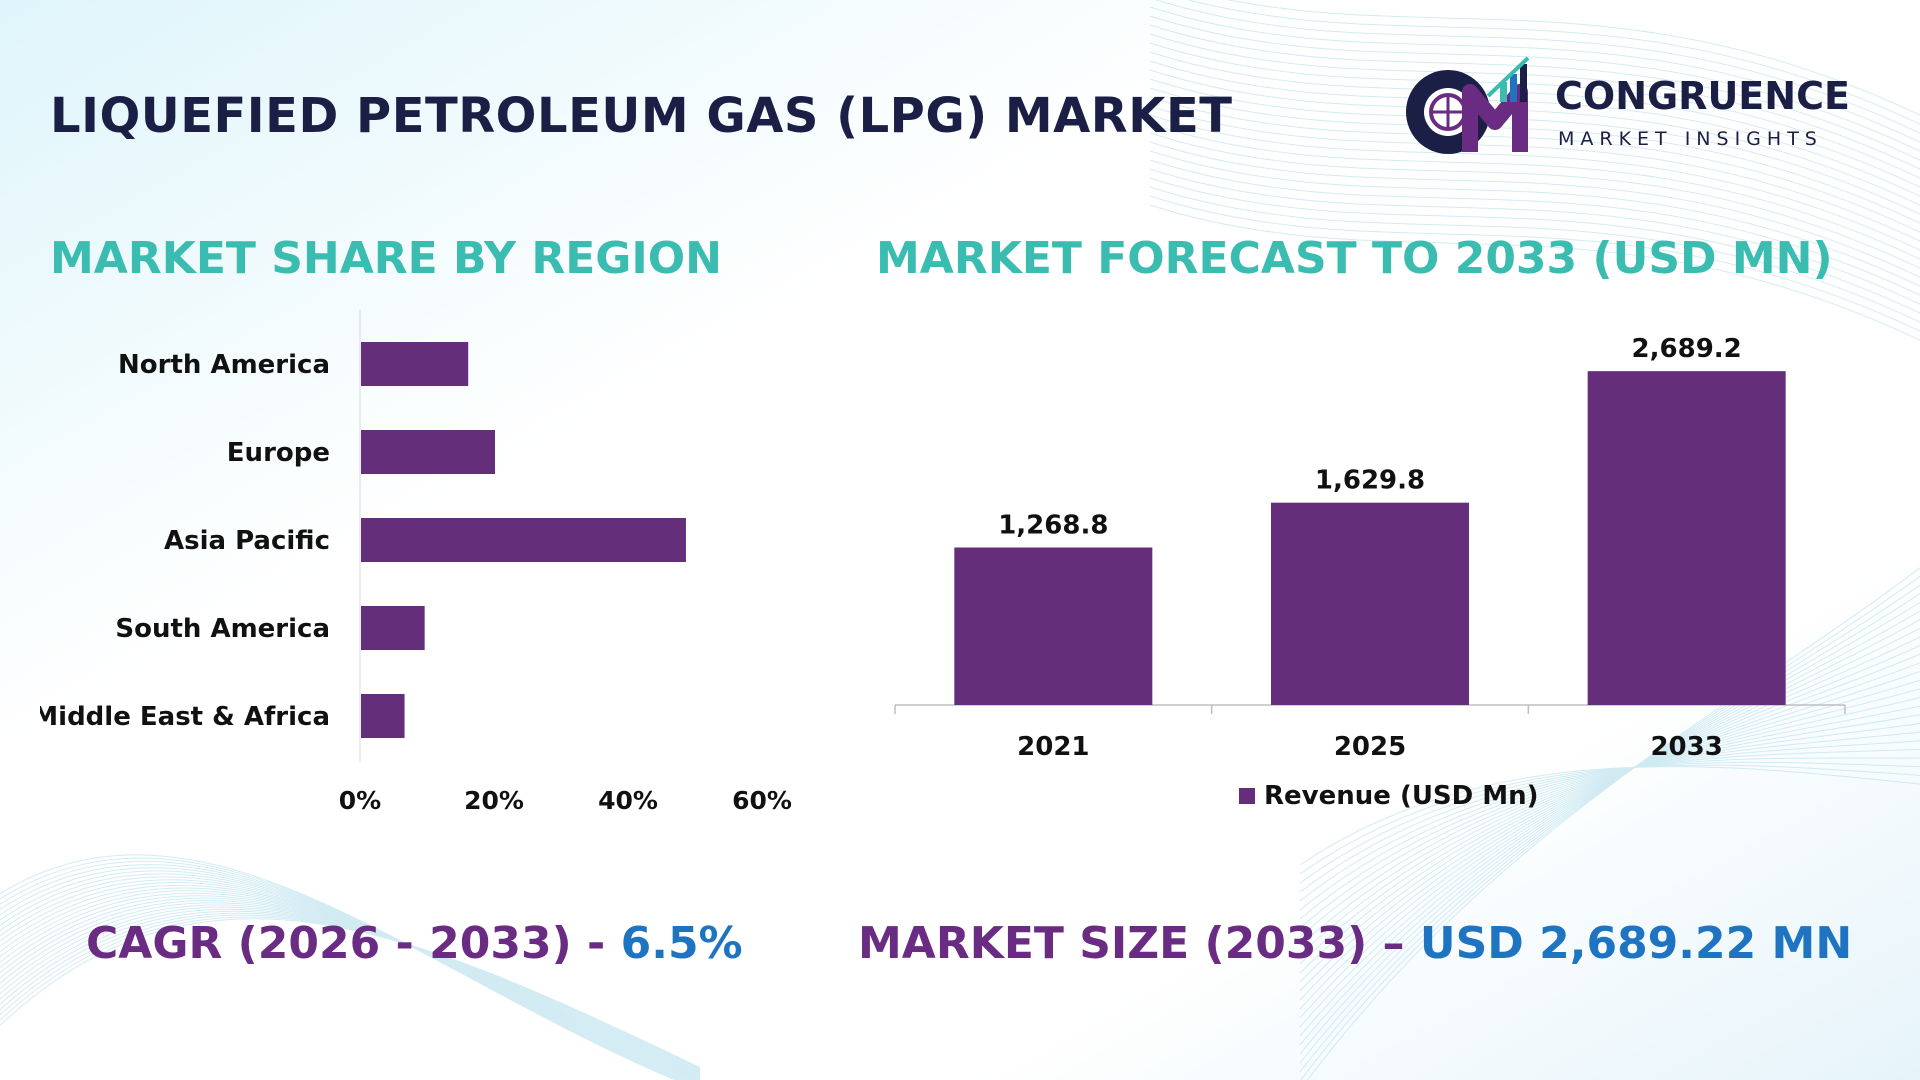 The height and width of the screenshot is (1080, 1920). Describe the element at coordinates (1687, 349) in the screenshot. I see `forecast-data-label: 2,689.2` at that location.